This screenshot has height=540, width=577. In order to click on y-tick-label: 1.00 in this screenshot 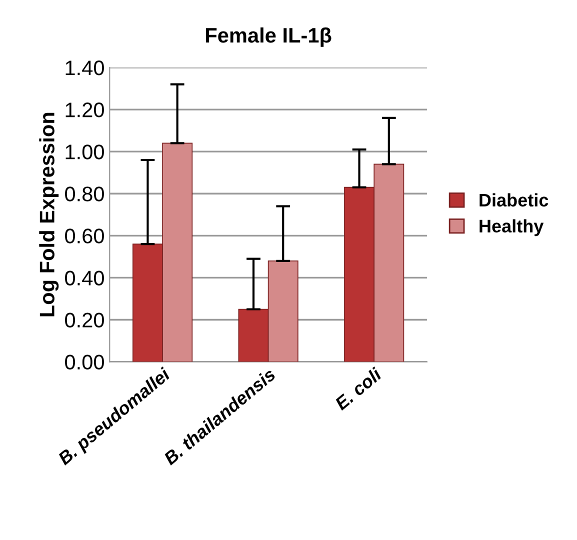, I will do `click(85, 152)`.